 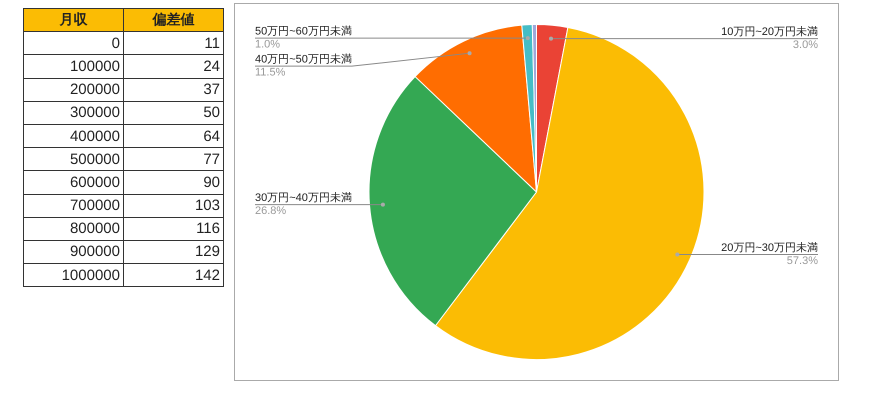 I want to click on data-label: 26.8%, so click(x=270, y=211).